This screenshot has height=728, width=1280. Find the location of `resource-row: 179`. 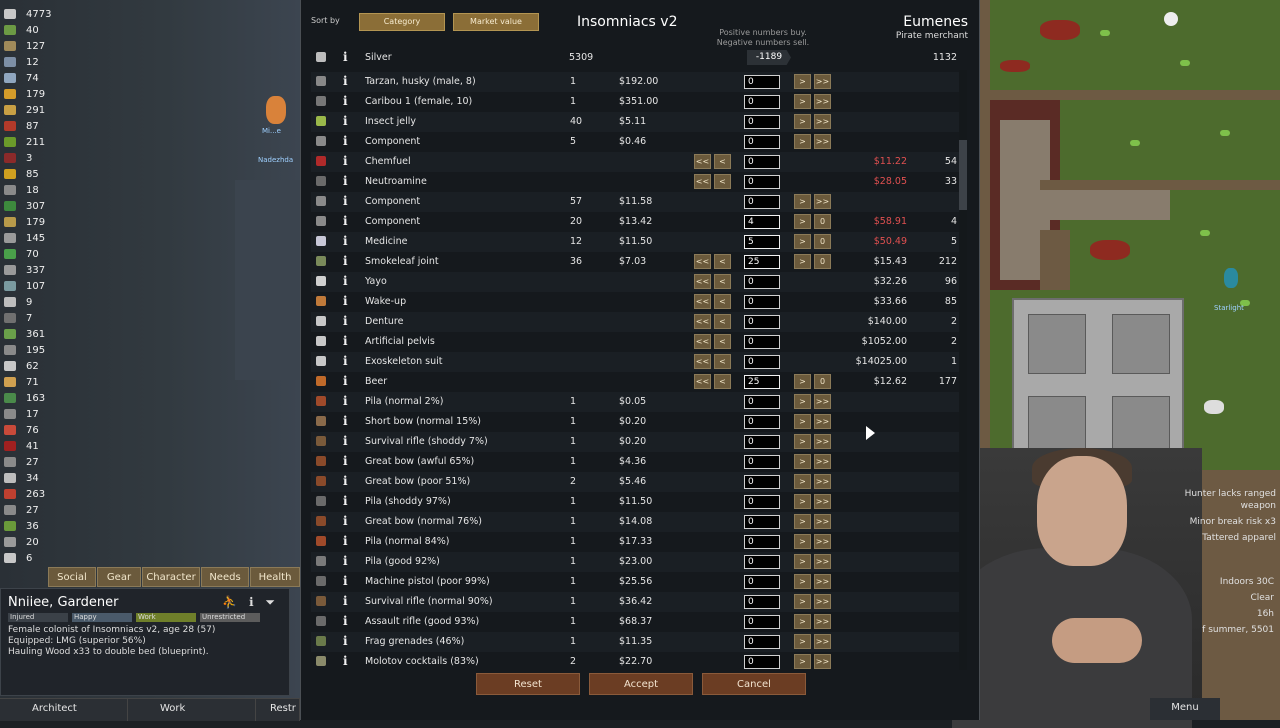

resource-row: 179 is located at coordinates (44, 94).